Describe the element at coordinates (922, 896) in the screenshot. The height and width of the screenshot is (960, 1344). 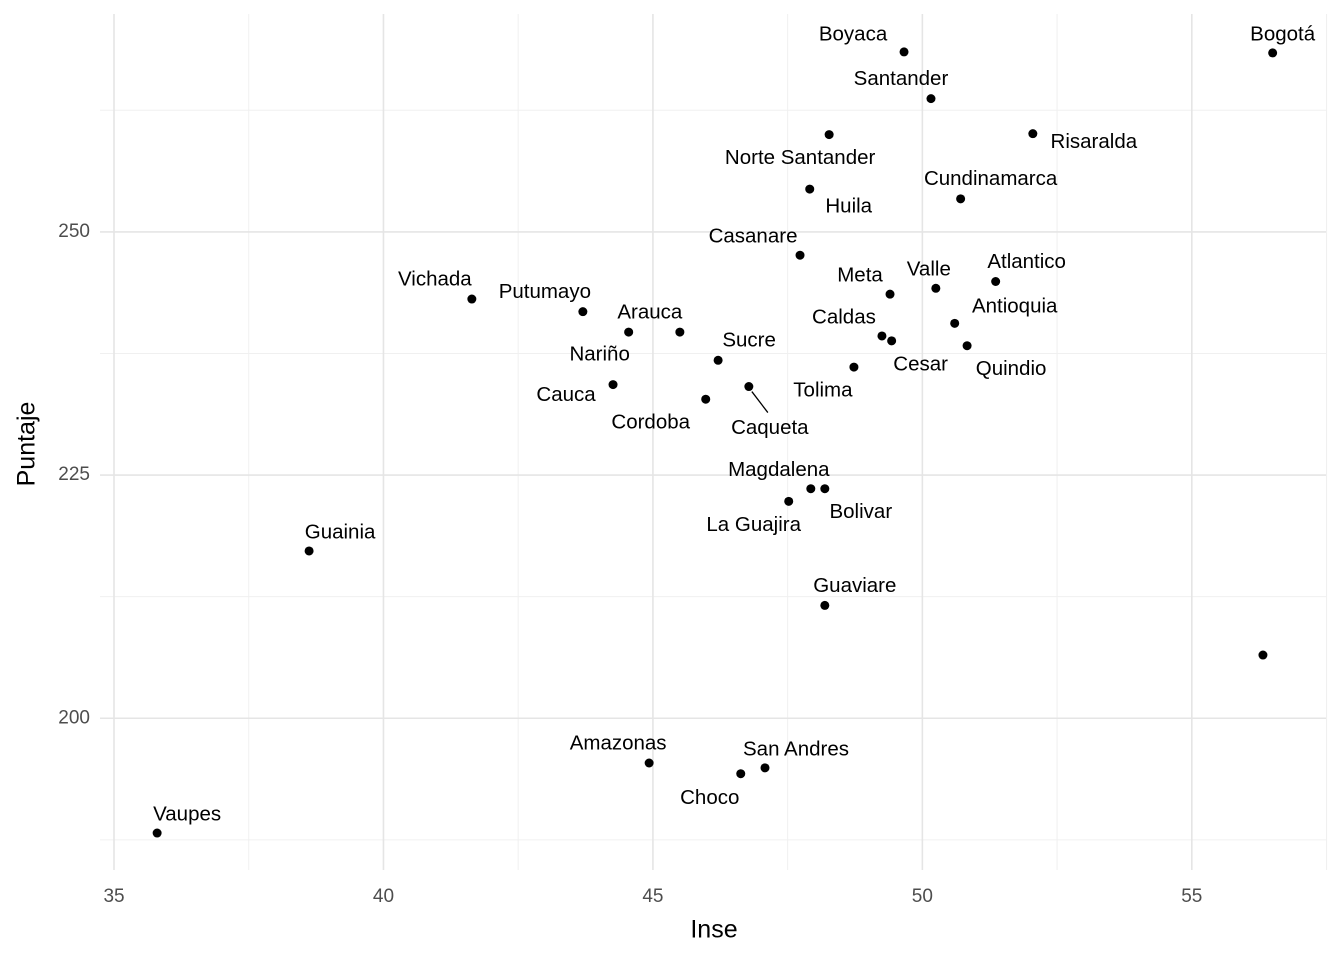
I see `x-tick-label: 50` at that location.